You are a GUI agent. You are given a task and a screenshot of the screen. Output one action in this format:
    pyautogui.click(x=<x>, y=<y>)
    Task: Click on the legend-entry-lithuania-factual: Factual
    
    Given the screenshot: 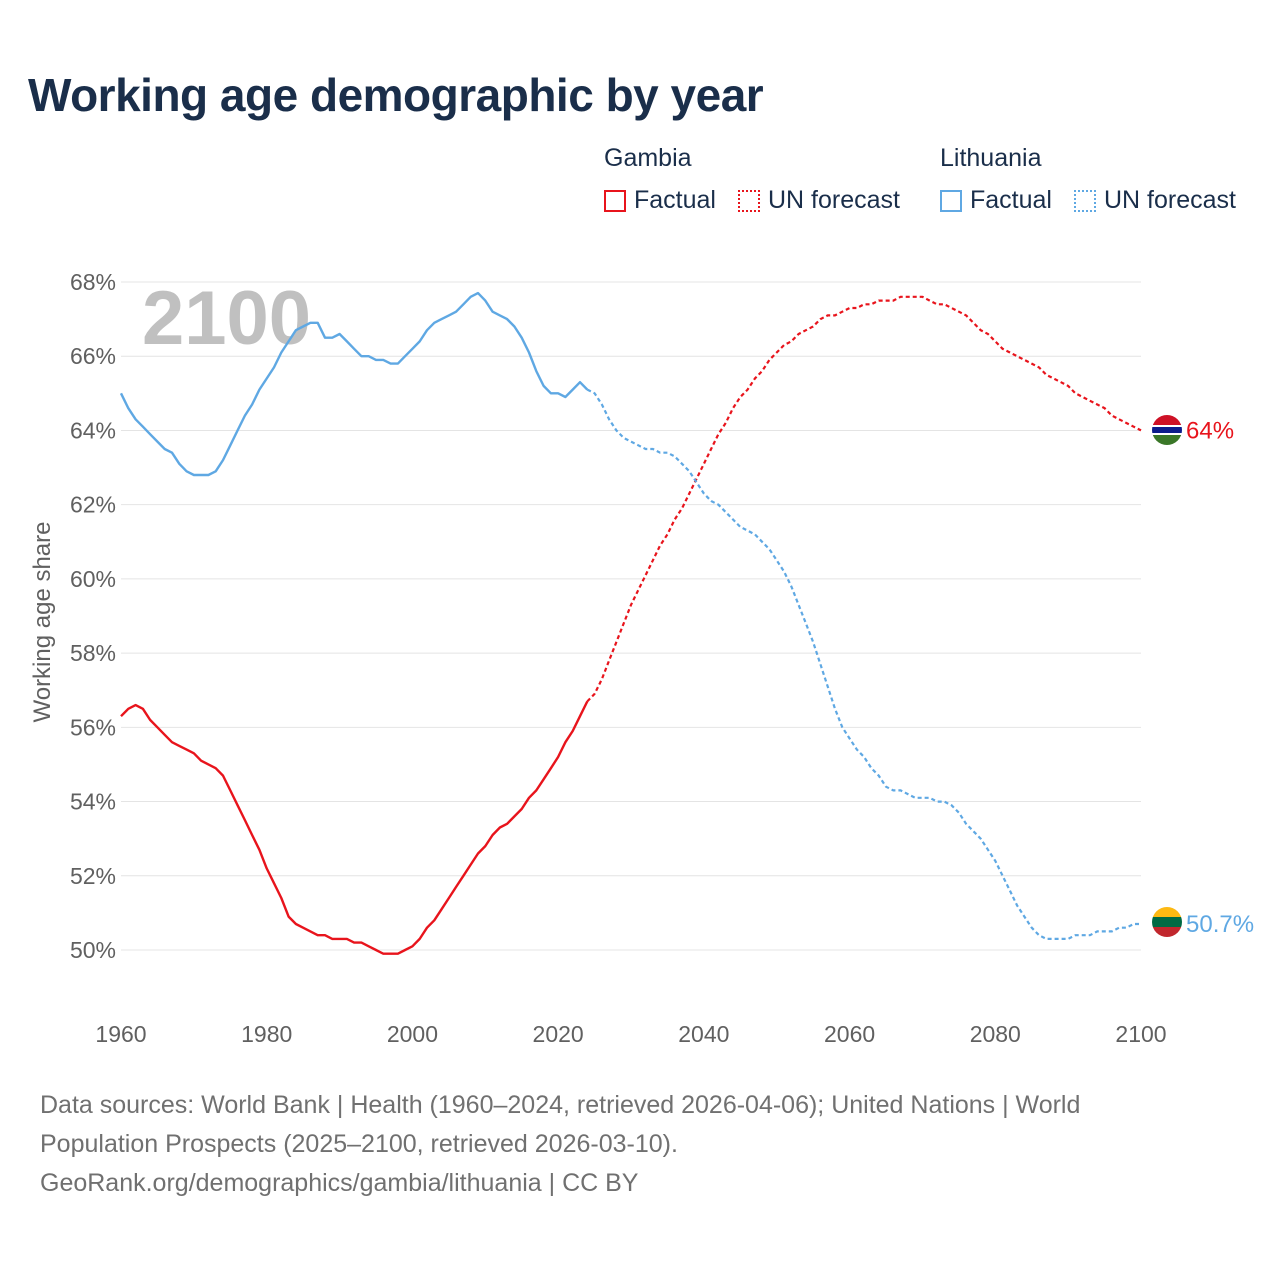 What is the action you would take?
    pyautogui.click(x=996, y=200)
    